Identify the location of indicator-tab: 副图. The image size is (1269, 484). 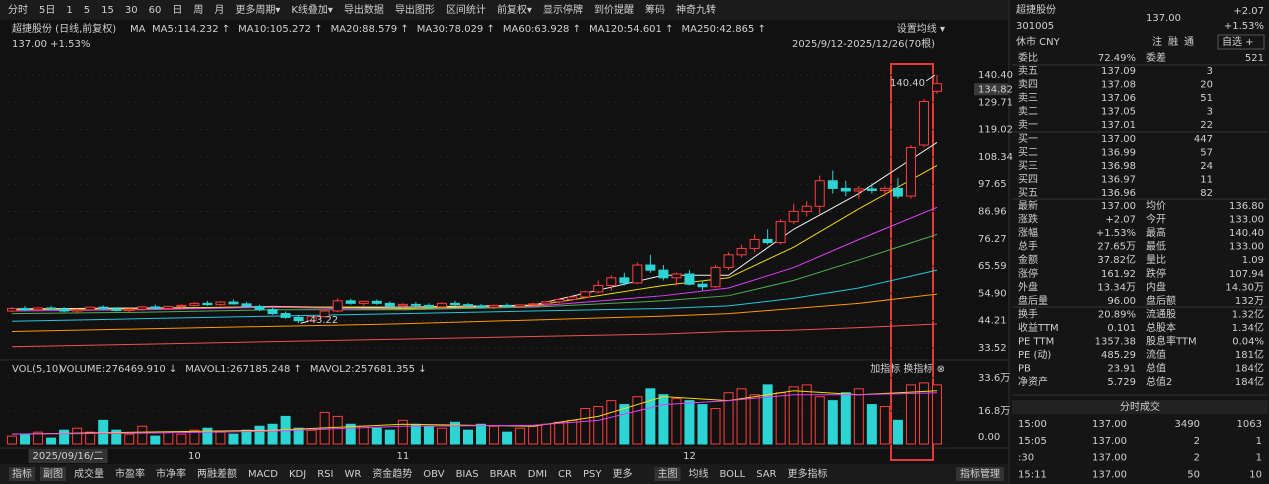
(53, 474).